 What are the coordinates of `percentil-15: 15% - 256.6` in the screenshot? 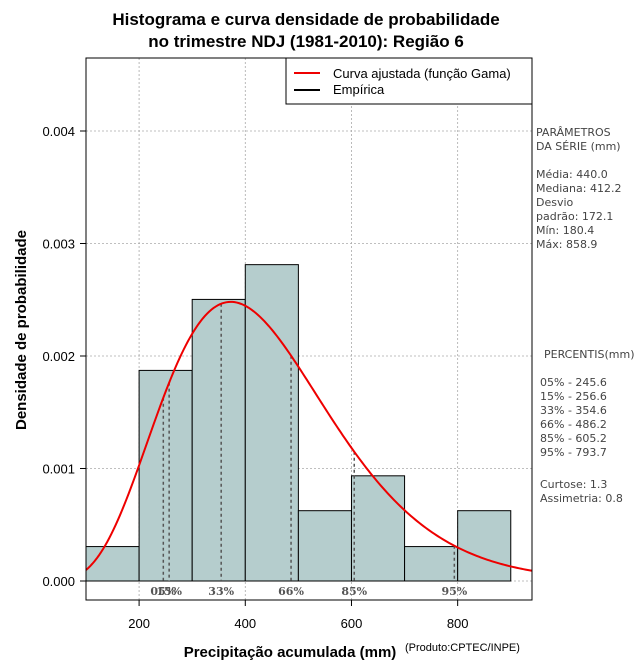 It's located at (573, 396).